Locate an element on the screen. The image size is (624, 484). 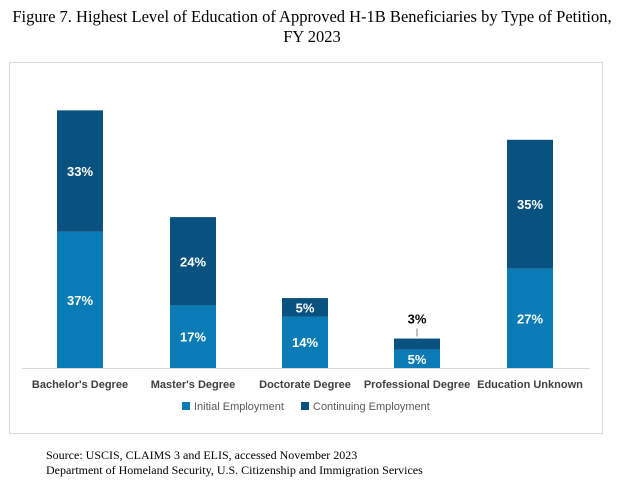
category-label: Education Unknown is located at coordinates (530, 385).